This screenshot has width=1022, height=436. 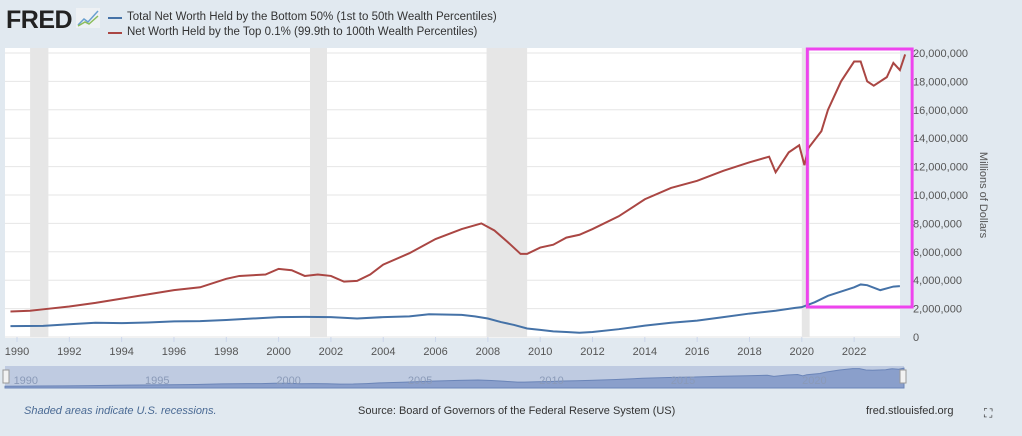 What do you see at coordinates (592, 352) in the screenshot?
I see `x-tick-label: 2012` at bounding box center [592, 352].